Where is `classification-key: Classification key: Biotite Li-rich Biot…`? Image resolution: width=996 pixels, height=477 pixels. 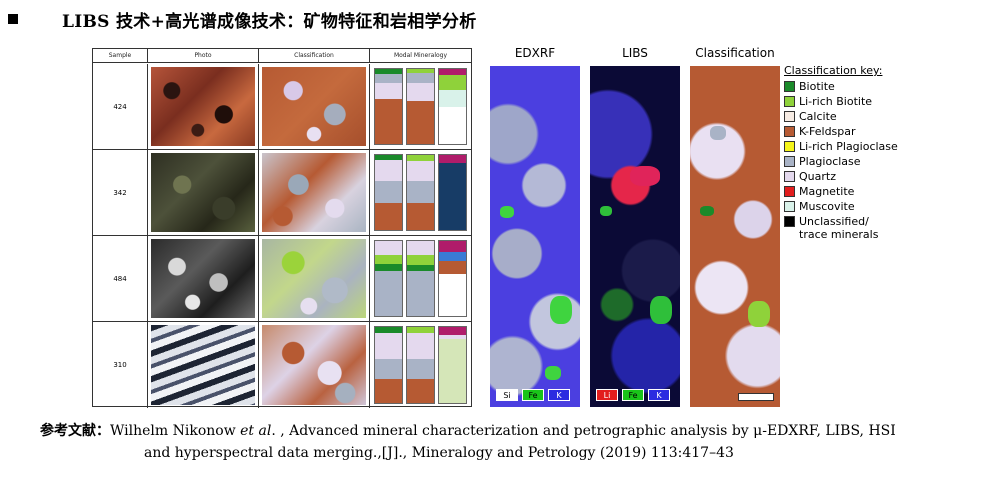
classification-key: Classification key: Biotite Li-rich Biot… is located at coordinates (886, 153).